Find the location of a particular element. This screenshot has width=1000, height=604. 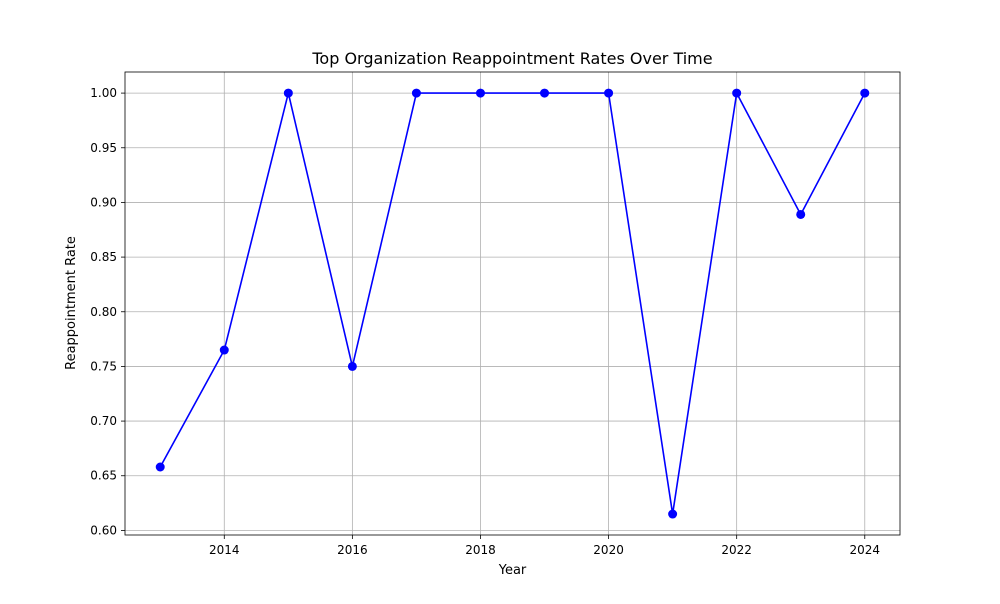

y-tick-label: 1.00 is located at coordinates (103, 93).